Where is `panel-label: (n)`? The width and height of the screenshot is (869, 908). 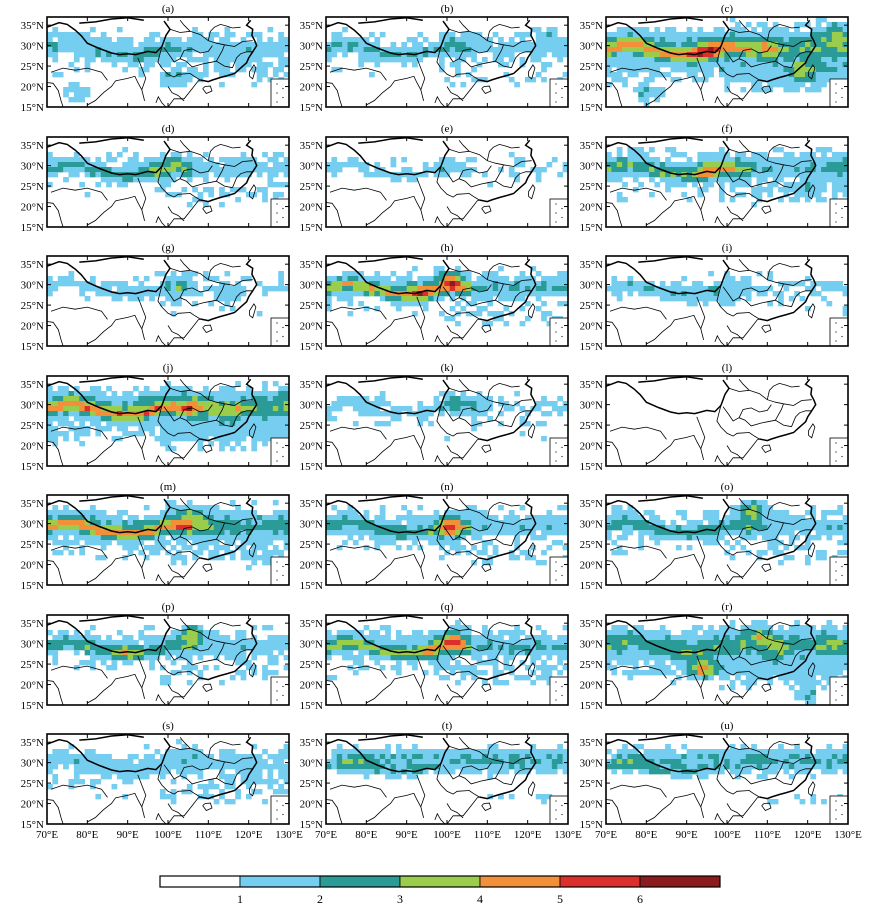 panel-label: (n) is located at coordinates (447, 487).